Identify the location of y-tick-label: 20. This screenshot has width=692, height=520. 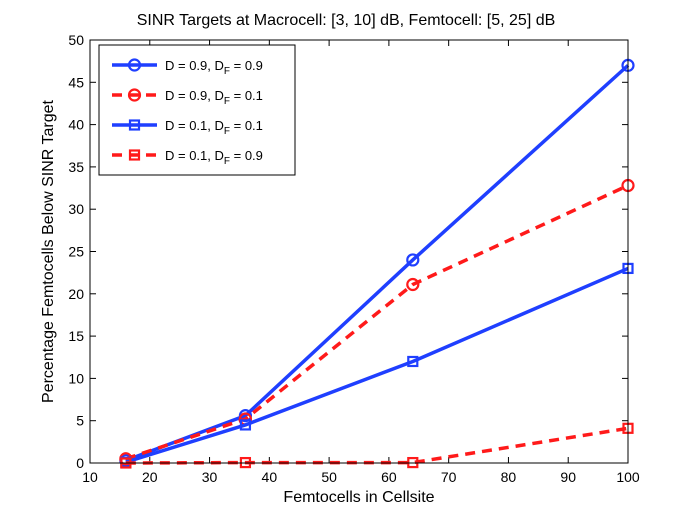
(76, 294).